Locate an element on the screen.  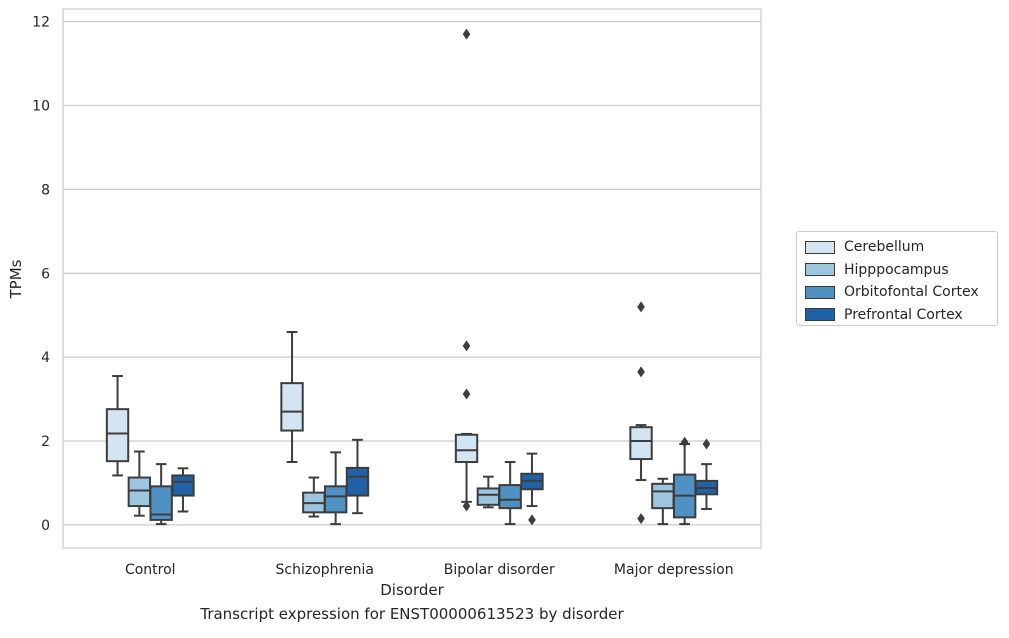
y-tick-label: 4 is located at coordinates (45, 358).